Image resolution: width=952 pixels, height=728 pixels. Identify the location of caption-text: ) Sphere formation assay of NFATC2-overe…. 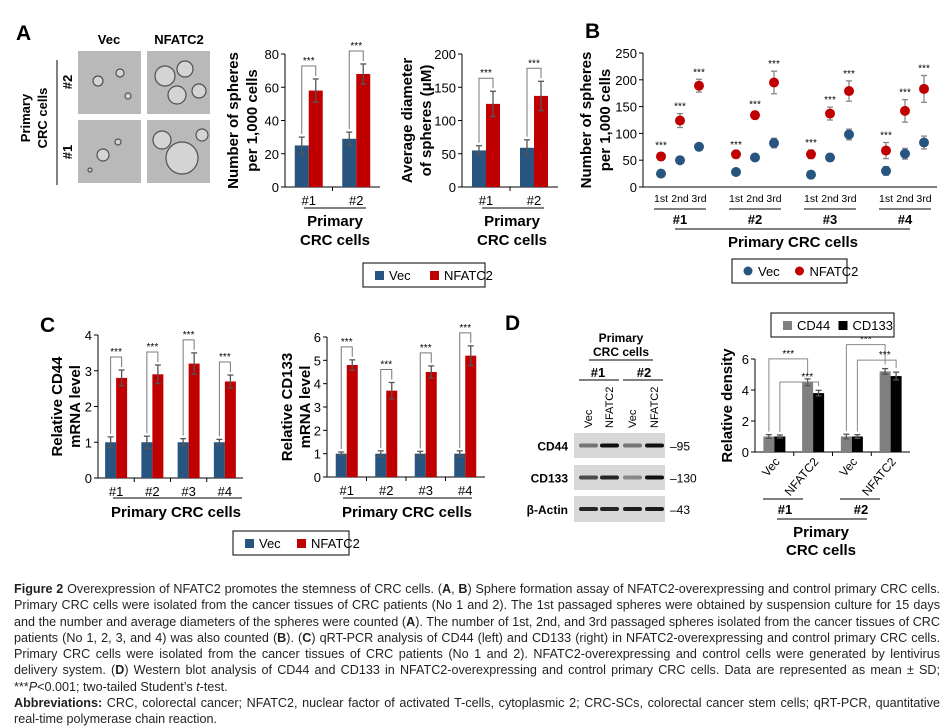
(477, 605).